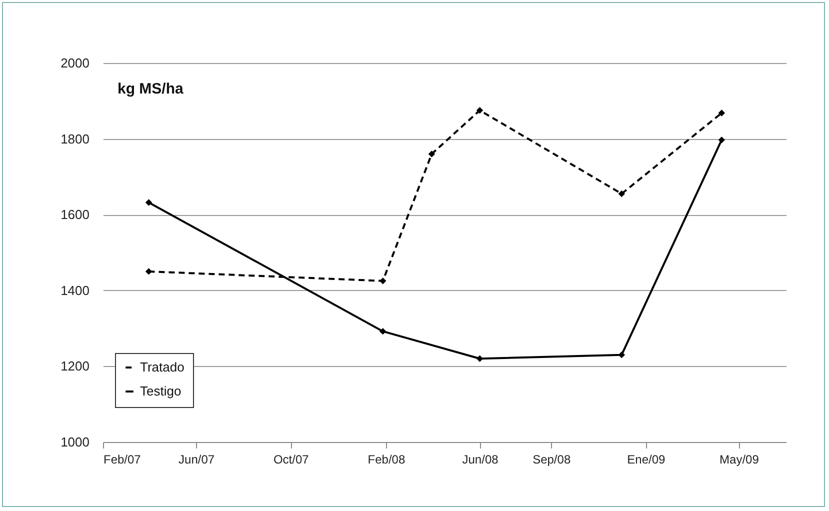  Describe the element at coordinates (196, 459) in the screenshot. I see `x-tick-label: Jun/07` at that location.